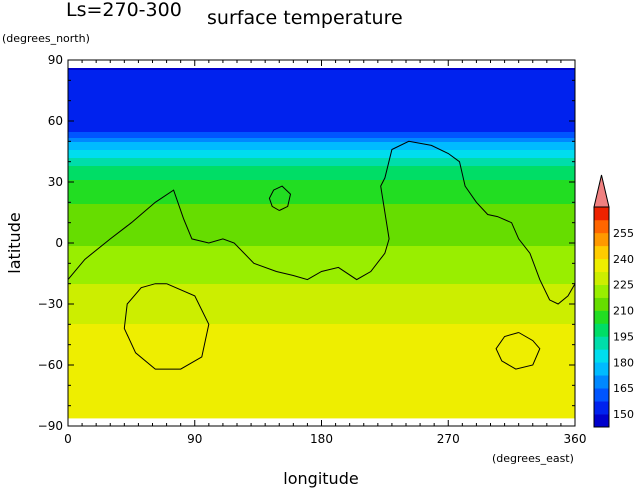 This screenshot has height=489, width=639. What do you see at coordinates (68, 439) in the screenshot?
I see `x-tick-label: 0` at bounding box center [68, 439].